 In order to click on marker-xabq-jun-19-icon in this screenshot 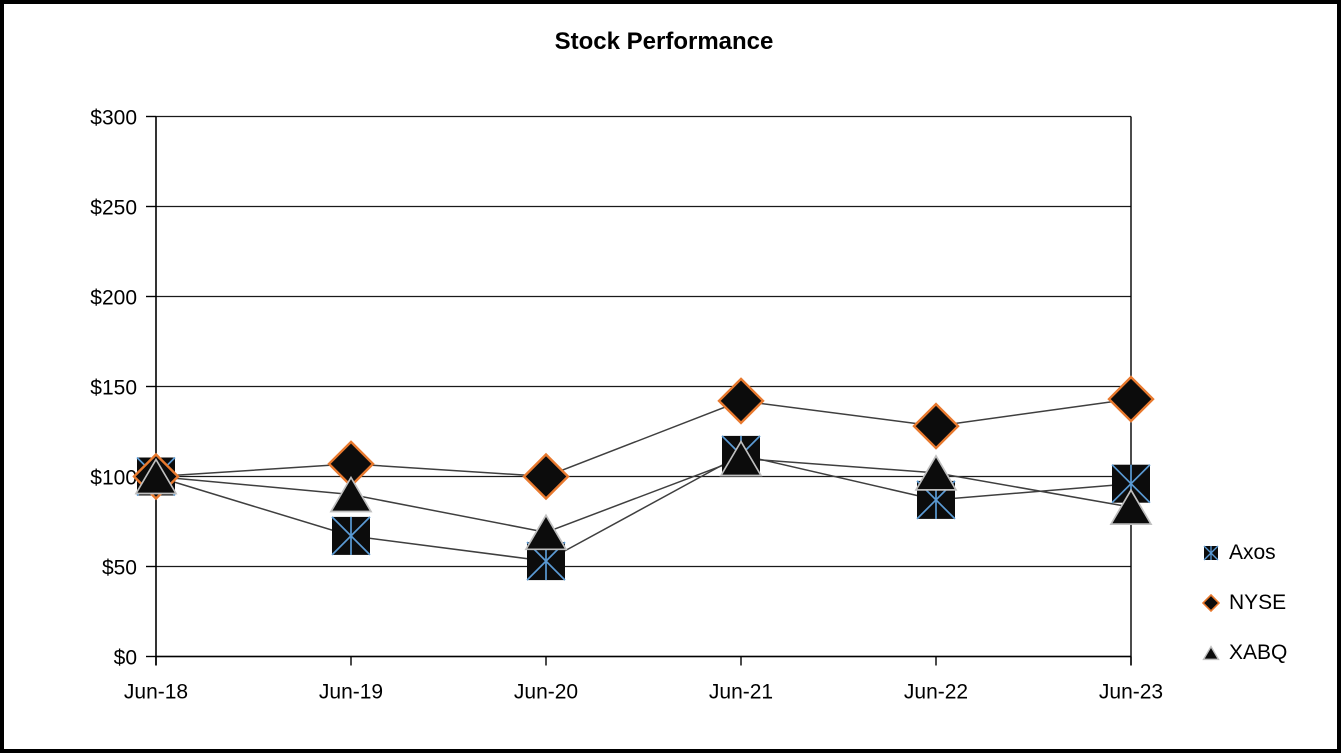, I will do `click(351, 494)`.